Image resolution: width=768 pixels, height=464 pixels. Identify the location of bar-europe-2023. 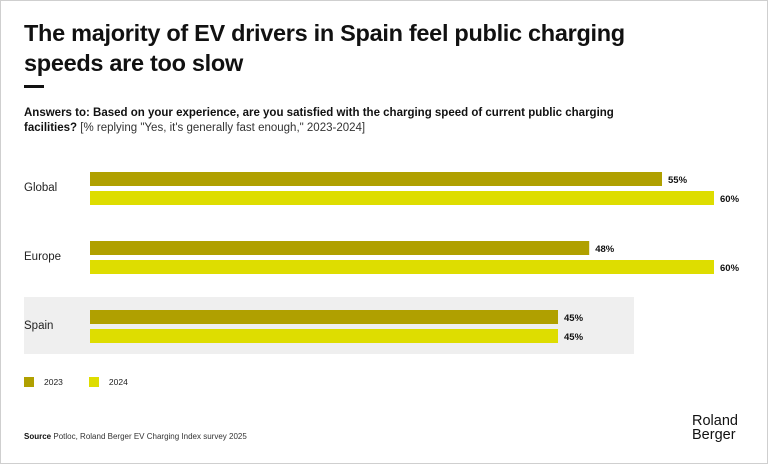
(340, 248).